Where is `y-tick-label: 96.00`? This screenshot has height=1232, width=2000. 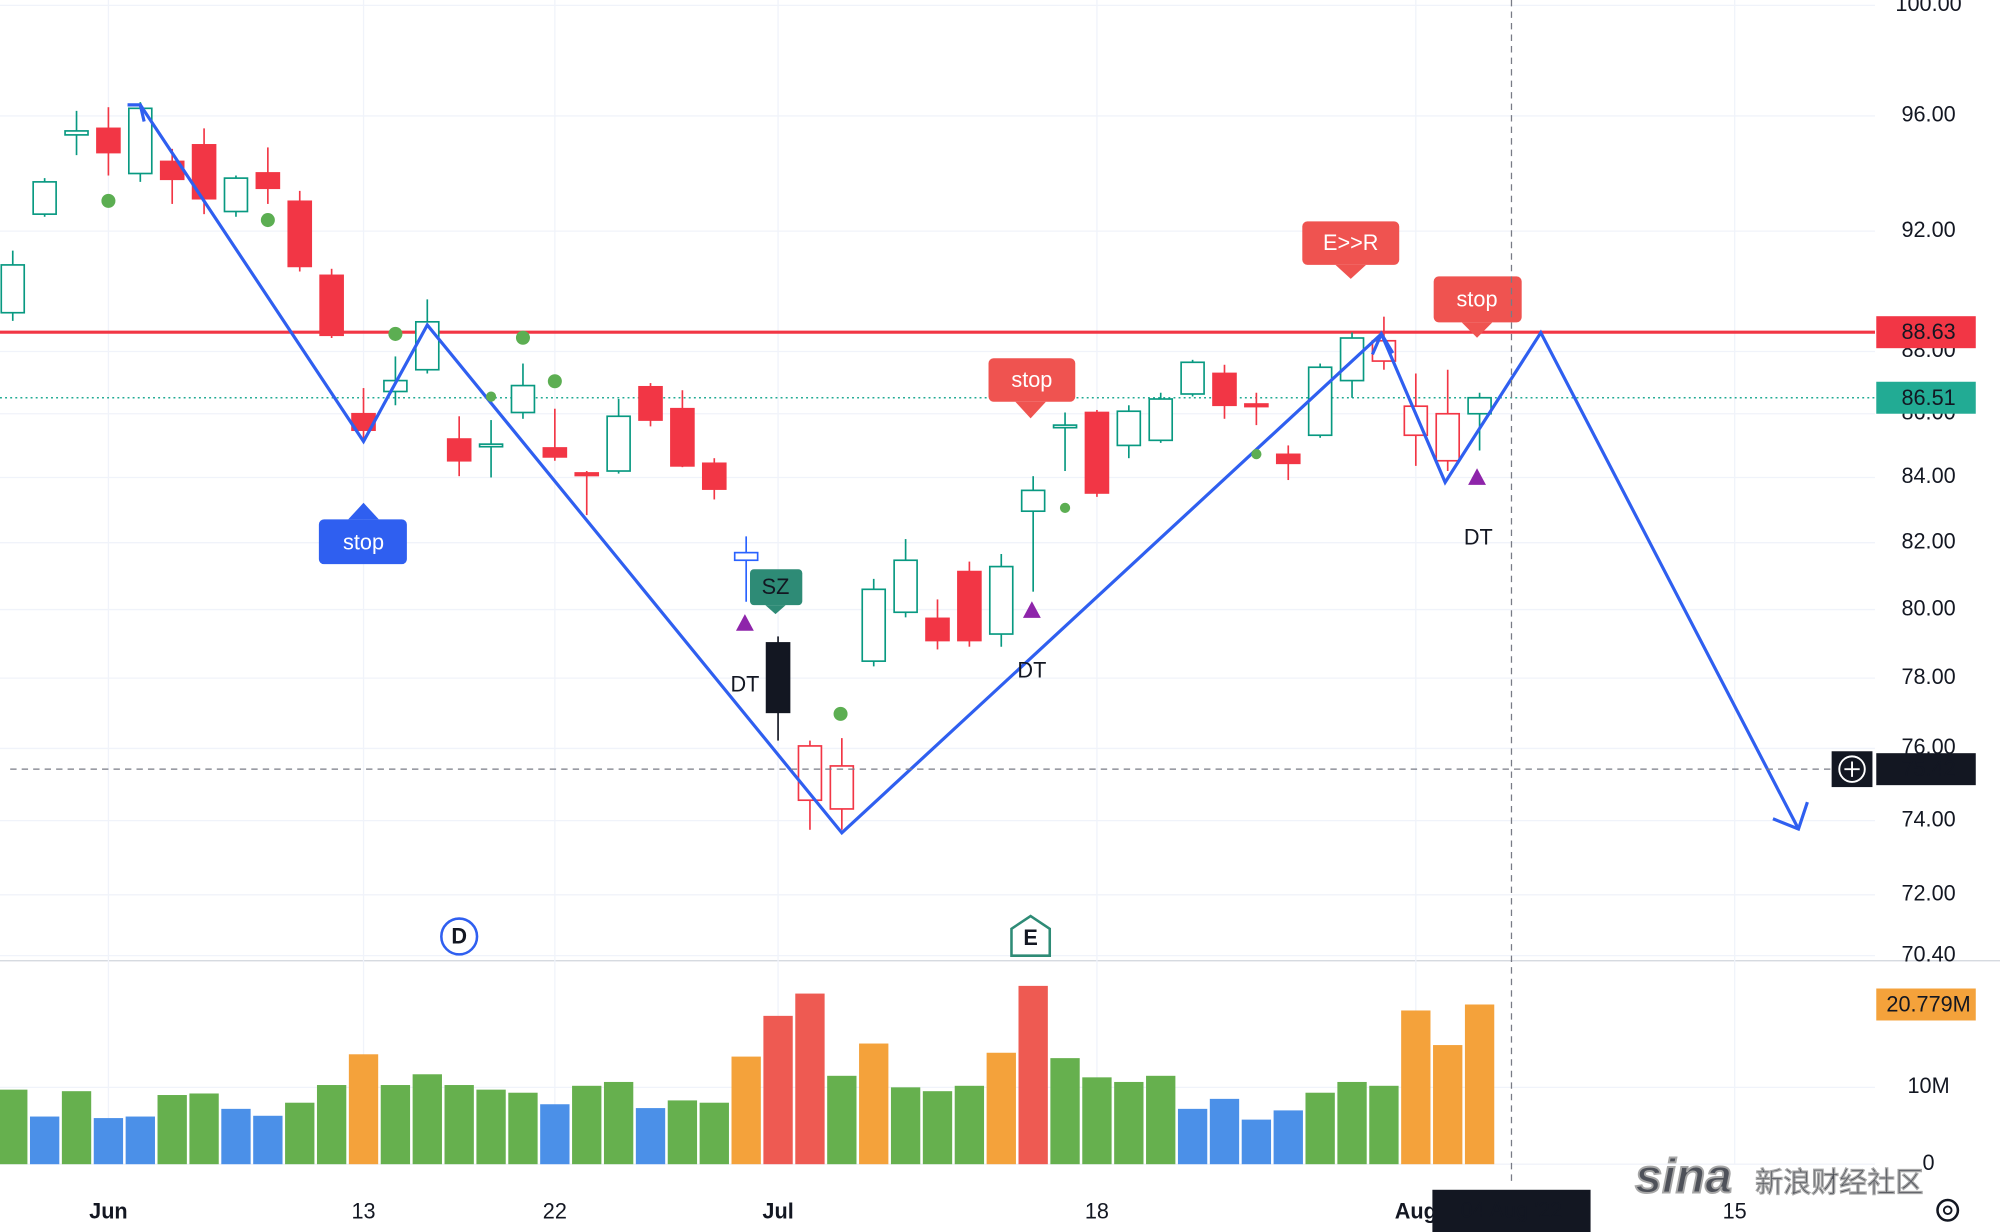 y-tick-label: 96.00 is located at coordinates (1928, 114).